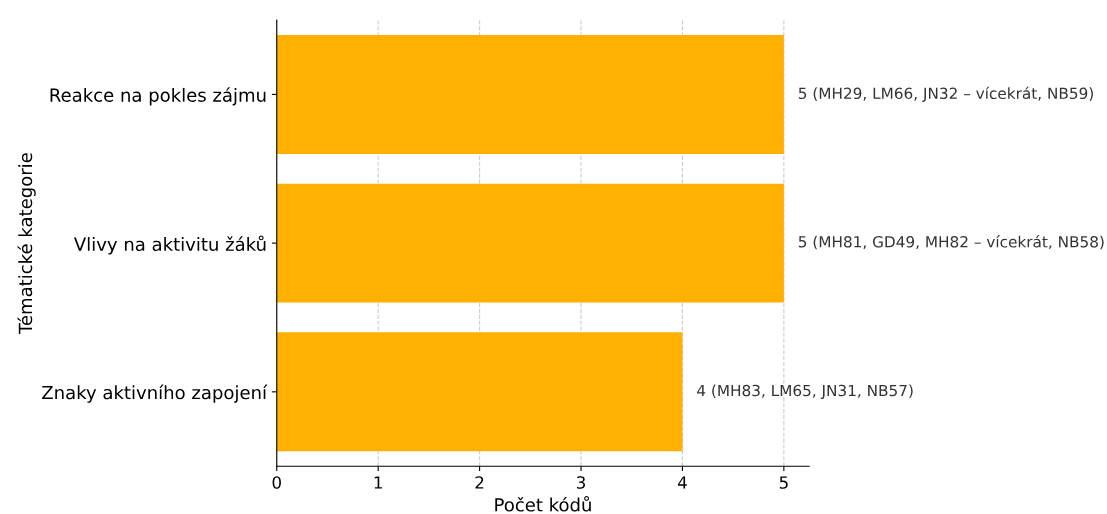 Image resolution: width=1107 pixels, height=514 pixels. I want to click on x-tick-label: 4, so click(682, 482).